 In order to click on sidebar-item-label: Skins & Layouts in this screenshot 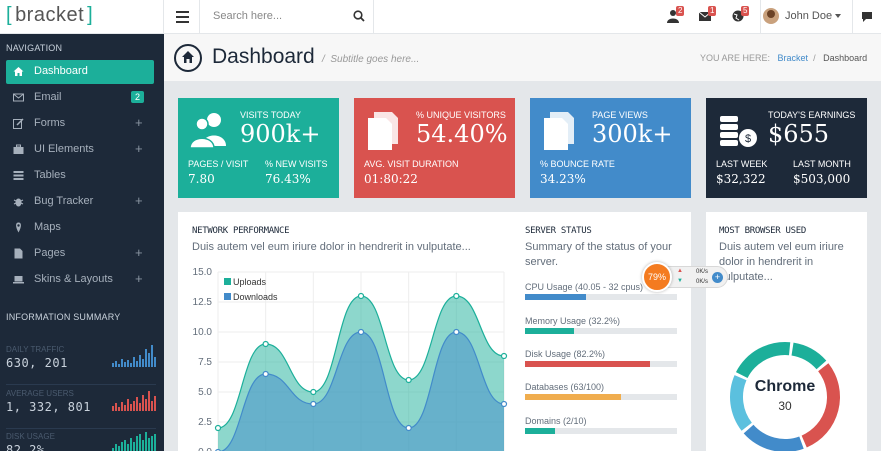, I will do `click(73, 279)`.